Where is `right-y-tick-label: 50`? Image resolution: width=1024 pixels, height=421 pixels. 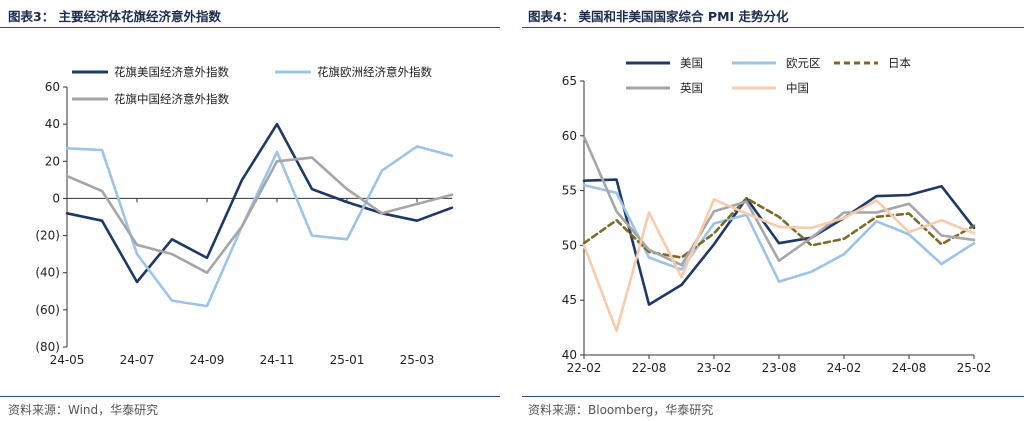
right-y-tick-label: 50 is located at coordinates (569, 245).